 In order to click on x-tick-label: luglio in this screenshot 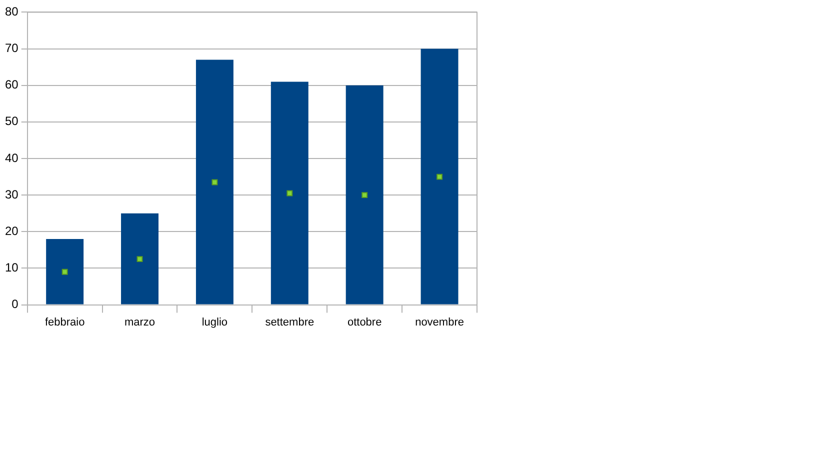, I will do `click(215, 322)`.